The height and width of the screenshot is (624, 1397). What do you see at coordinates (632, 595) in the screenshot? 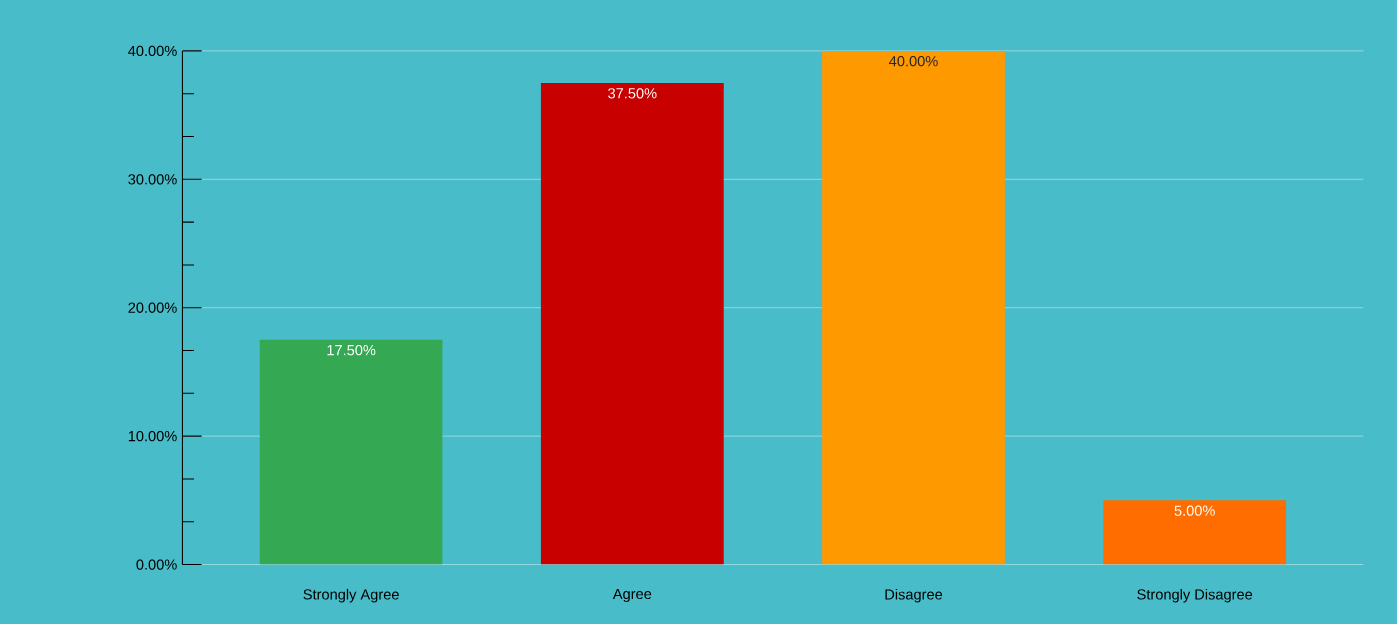
I see `x-tick-label: Agree` at bounding box center [632, 595].